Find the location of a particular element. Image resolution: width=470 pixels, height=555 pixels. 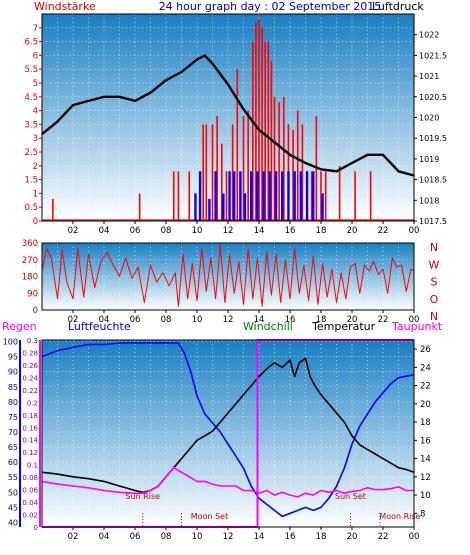

panel2-left-tick-label: 360 is located at coordinates (30, 244).